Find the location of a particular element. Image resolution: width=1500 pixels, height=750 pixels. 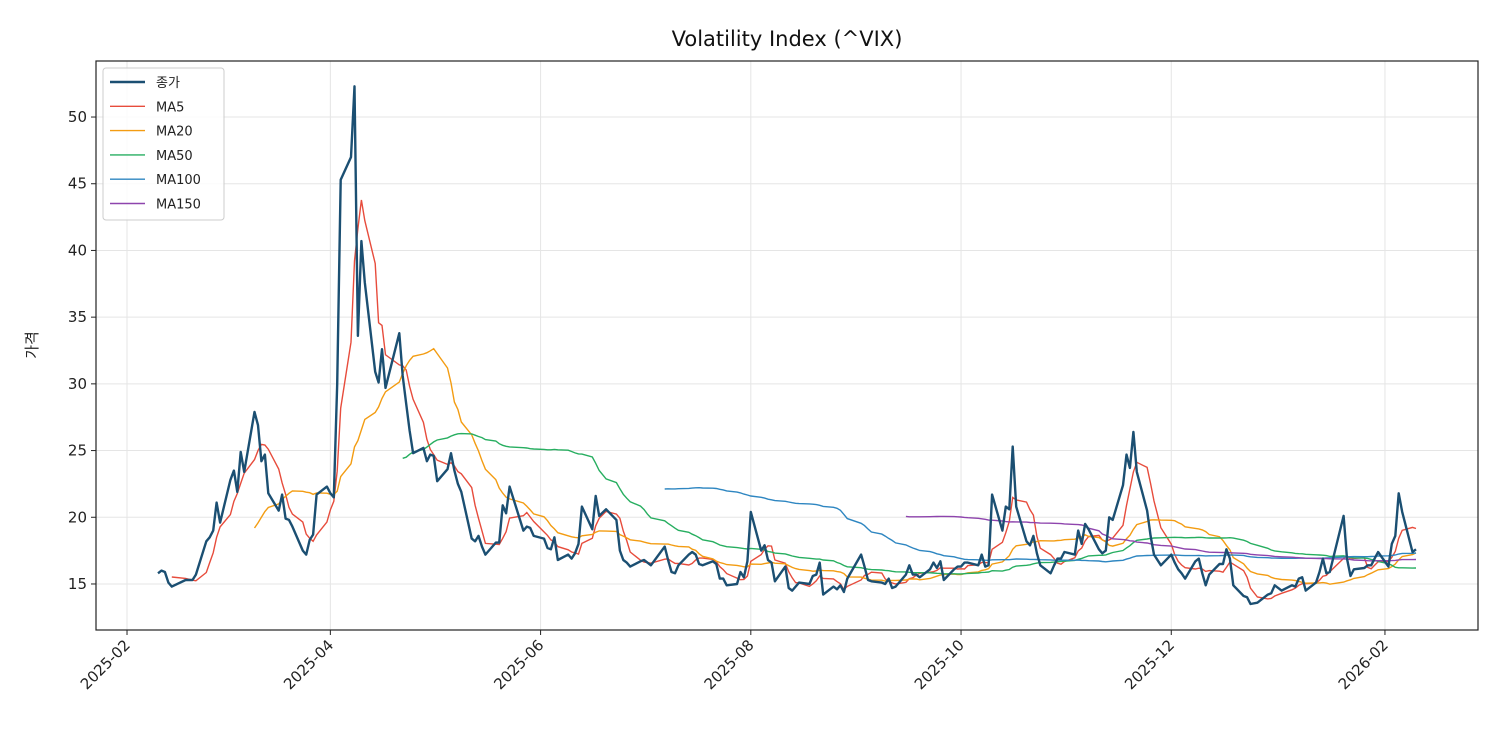

y-tick-label: 45 is located at coordinates (77, 184).